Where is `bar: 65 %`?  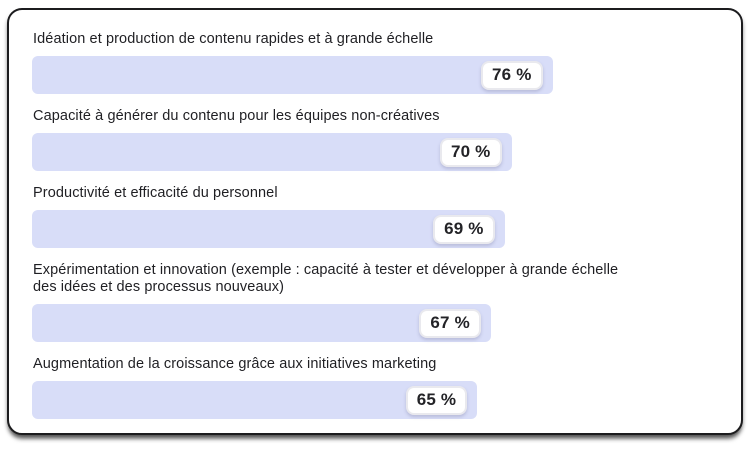
bar: 65 % is located at coordinates (255, 400).